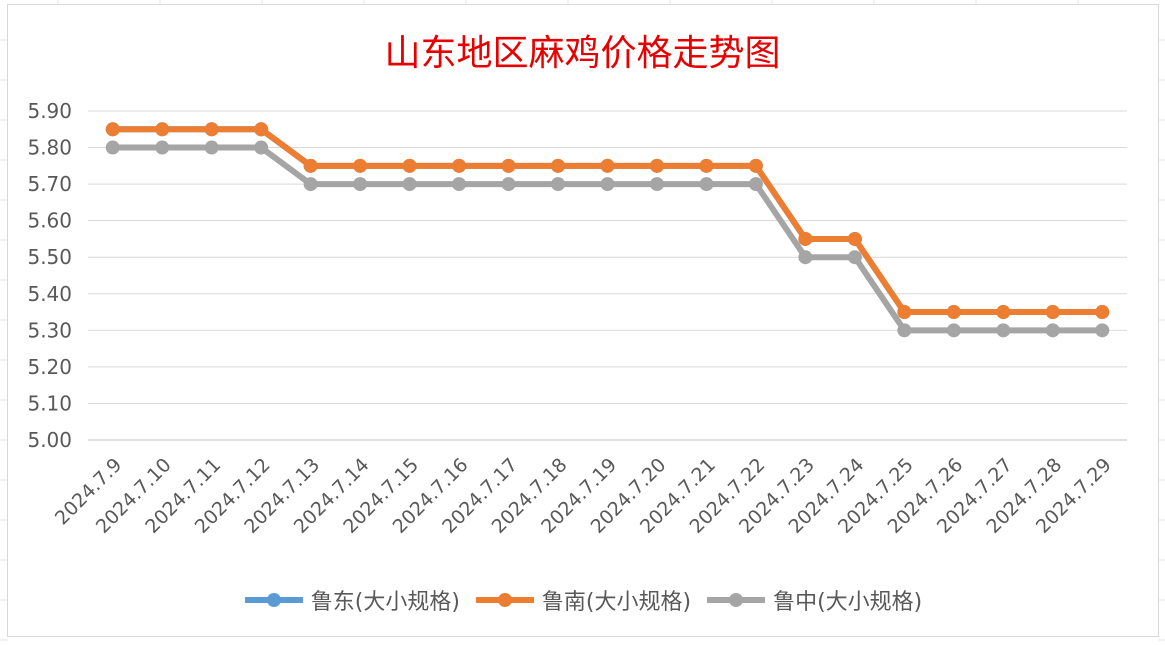 Image resolution: width=1165 pixels, height=645 pixels. I want to click on legend-entry: 鲁南(大小规格), so click(582, 600).